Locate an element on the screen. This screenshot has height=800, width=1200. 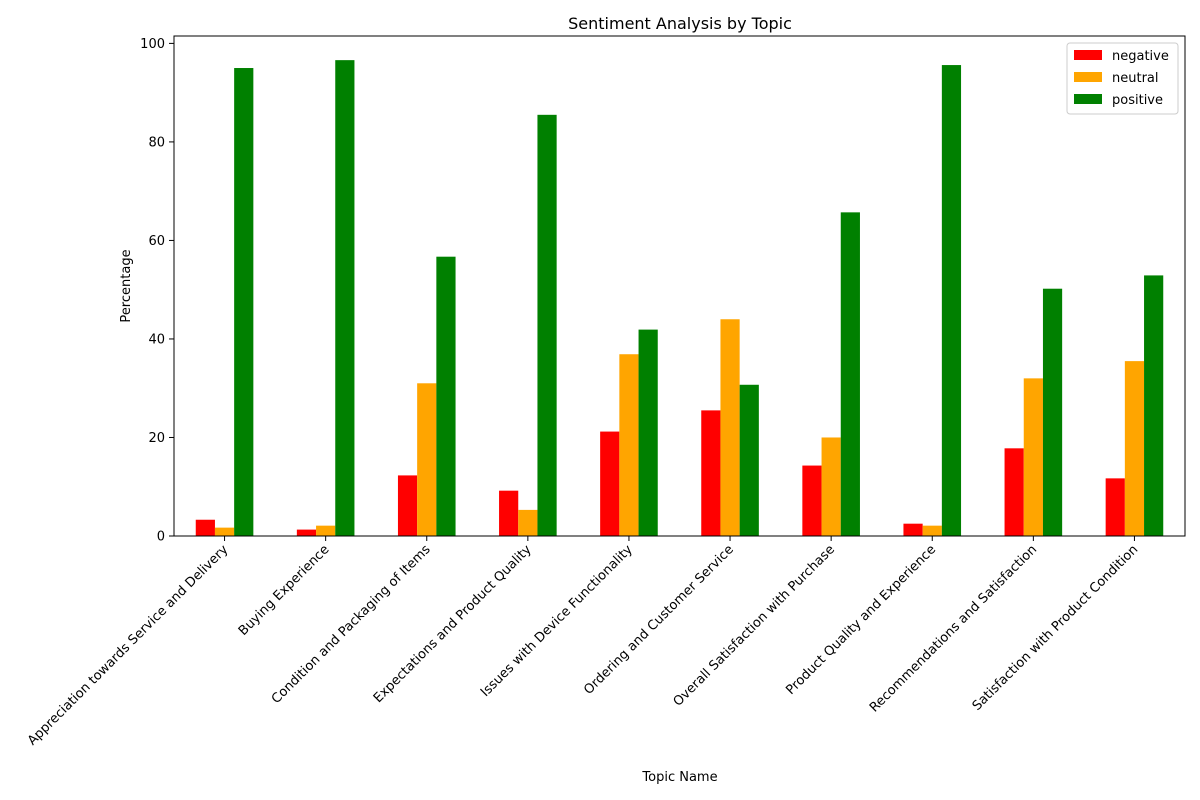
legend-label-positive: positive is located at coordinates (1137, 100).